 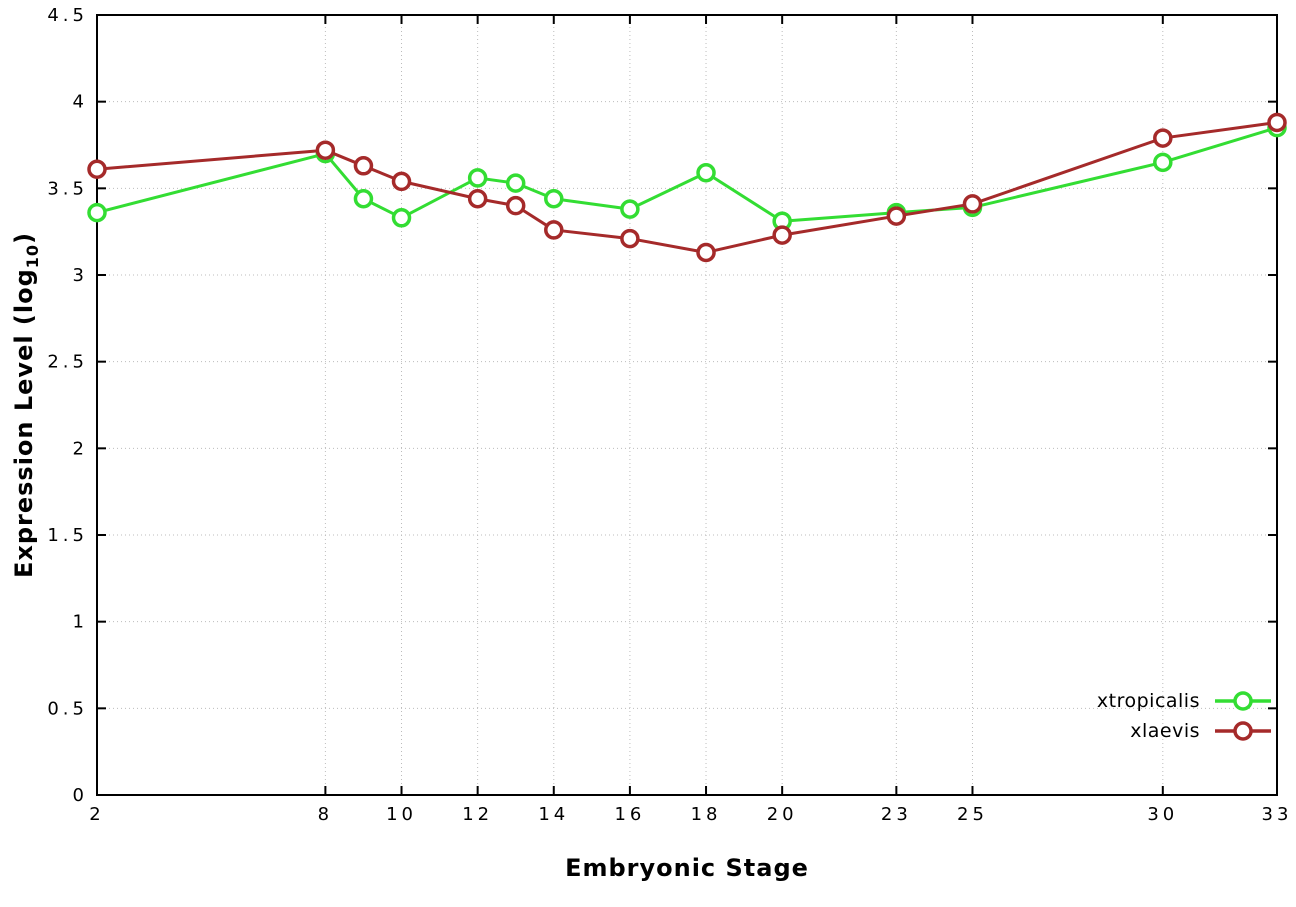 I want to click on svg-text: 14, so click(x=553, y=814).